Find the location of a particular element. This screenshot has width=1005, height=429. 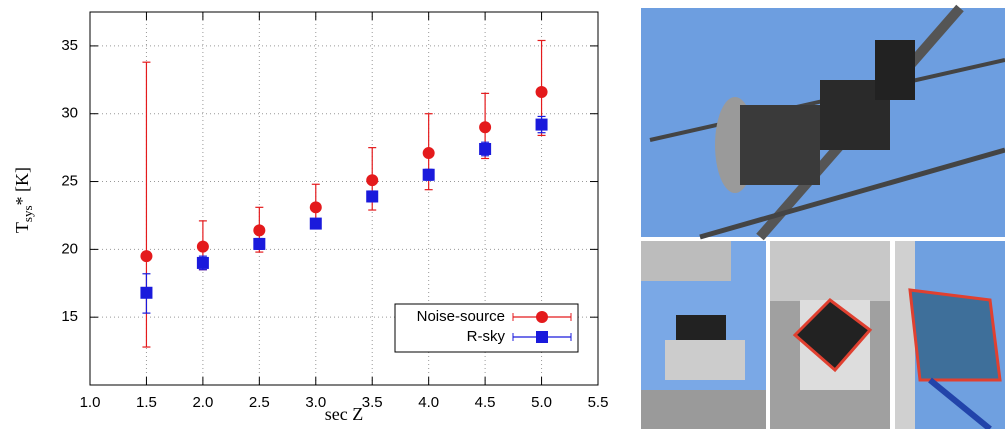

y-tick-label: 15 is located at coordinates (69, 316).